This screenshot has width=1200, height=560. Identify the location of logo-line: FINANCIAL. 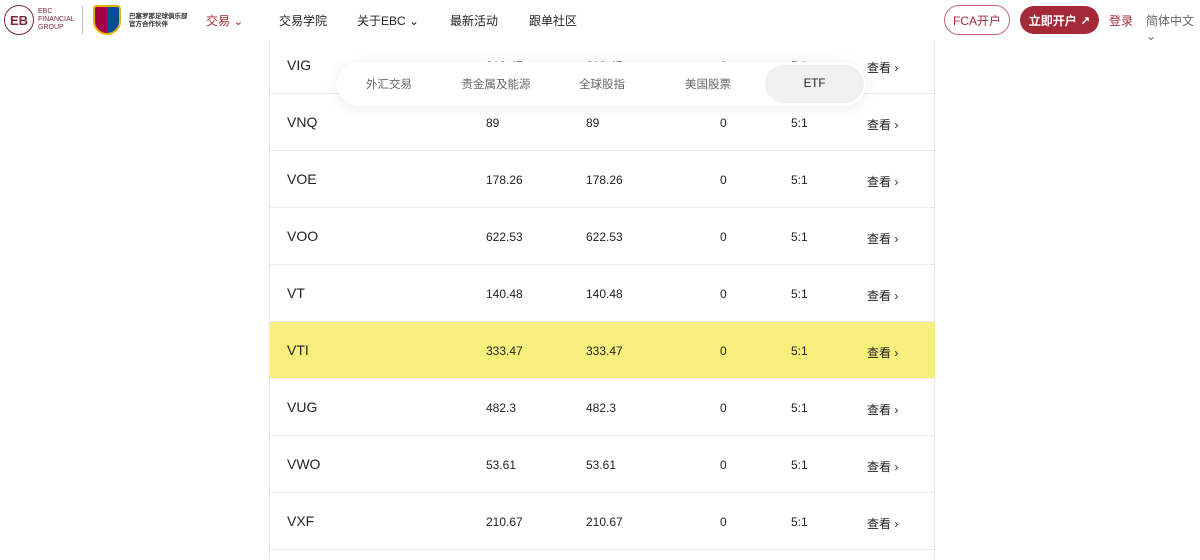
(56, 19).